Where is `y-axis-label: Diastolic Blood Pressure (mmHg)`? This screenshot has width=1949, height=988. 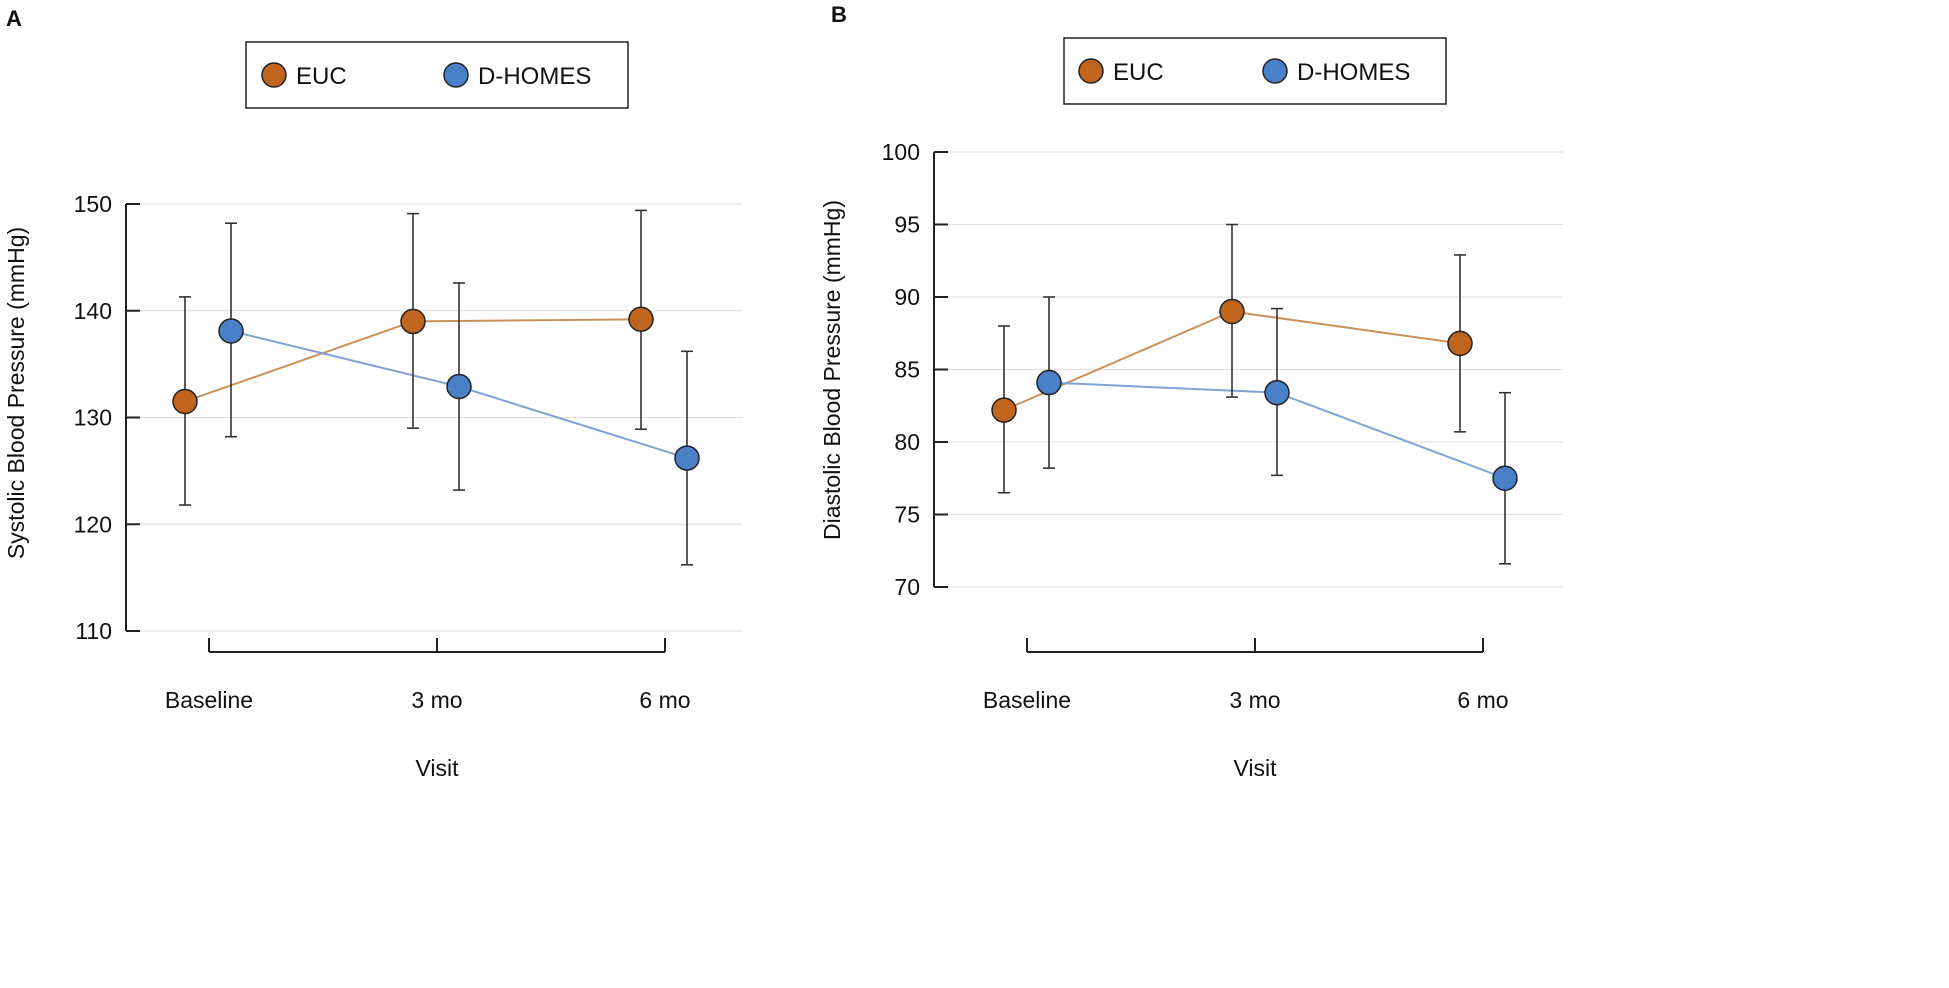 y-axis-label: Diastolic Blood Pressure (mmHg) is located at coordinates (832, 370).